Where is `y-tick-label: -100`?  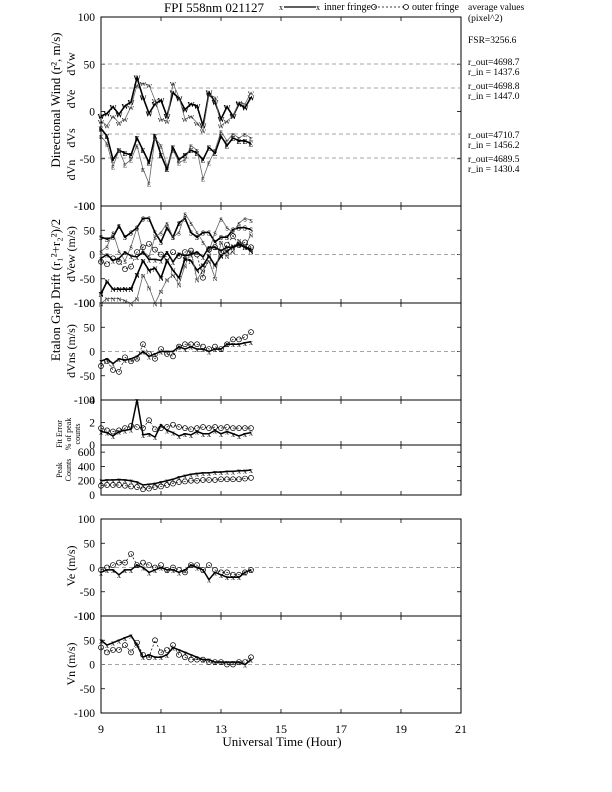 y-tick-label: -100 is located at coordinates (84, 401).